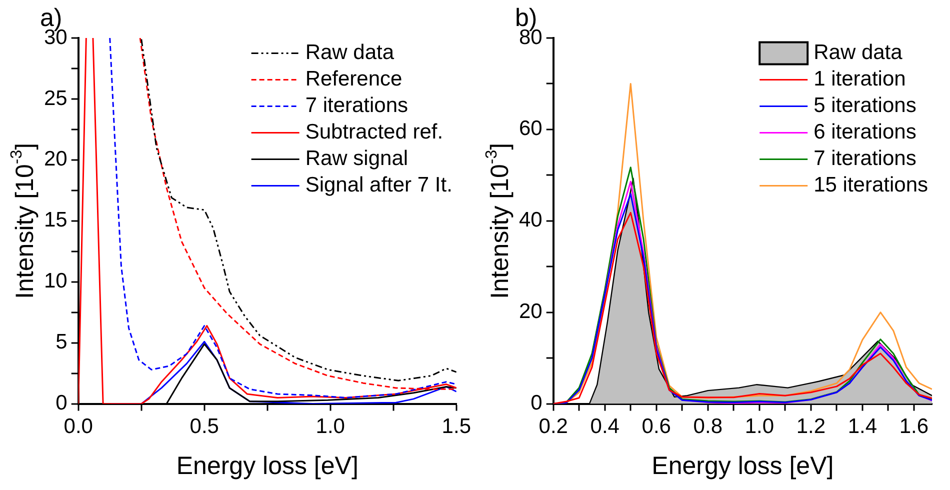  Describe the element at coordinates (530, 128) in the screenshot. I see `y-tick-label: 60` at that location.